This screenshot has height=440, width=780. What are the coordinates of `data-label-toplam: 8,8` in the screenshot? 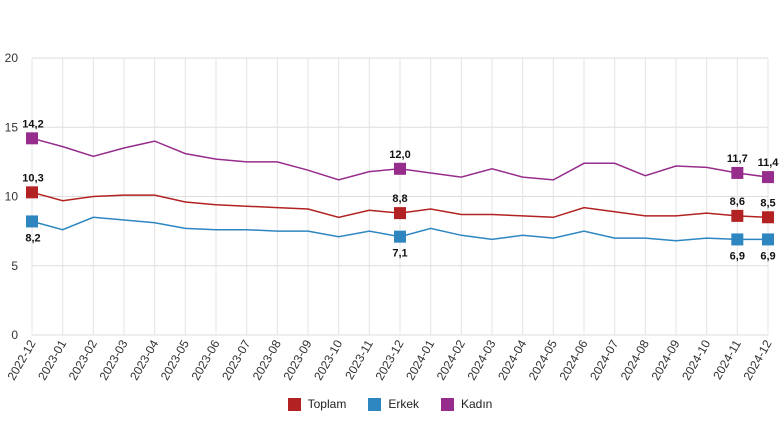 It's located at (399, 199).